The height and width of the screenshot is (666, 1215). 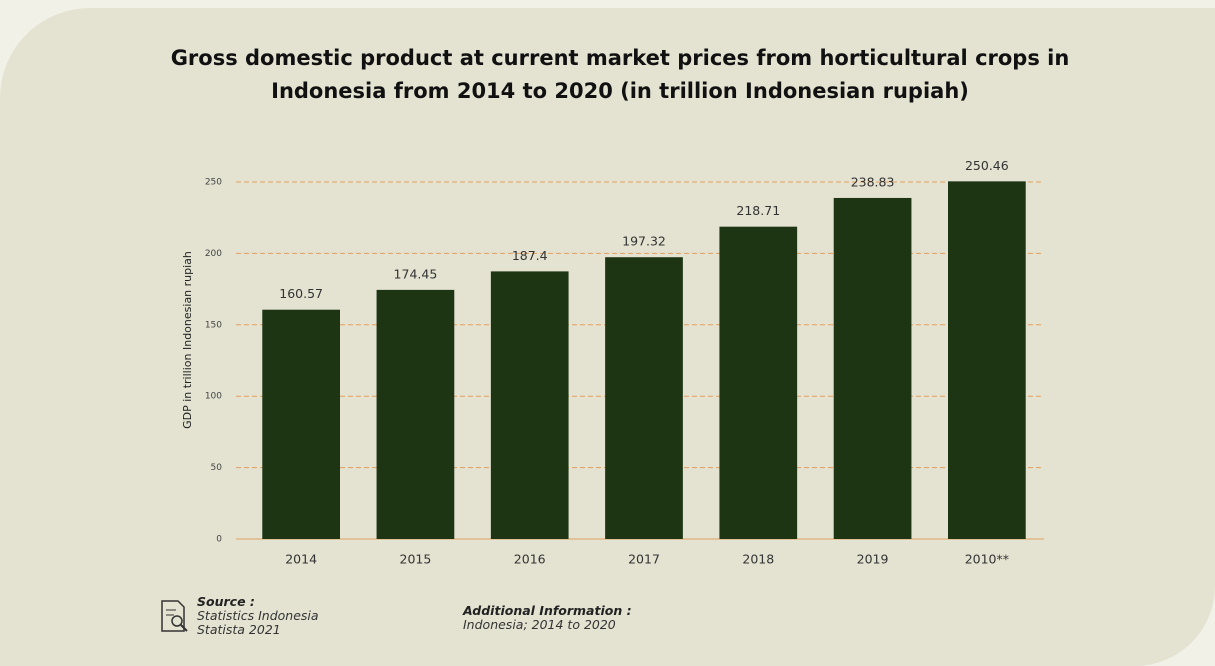 What do you see at coordinates (213, 254) in the screenshot?
I see `y-tick-label: 200` at bounding box center [213, 254].